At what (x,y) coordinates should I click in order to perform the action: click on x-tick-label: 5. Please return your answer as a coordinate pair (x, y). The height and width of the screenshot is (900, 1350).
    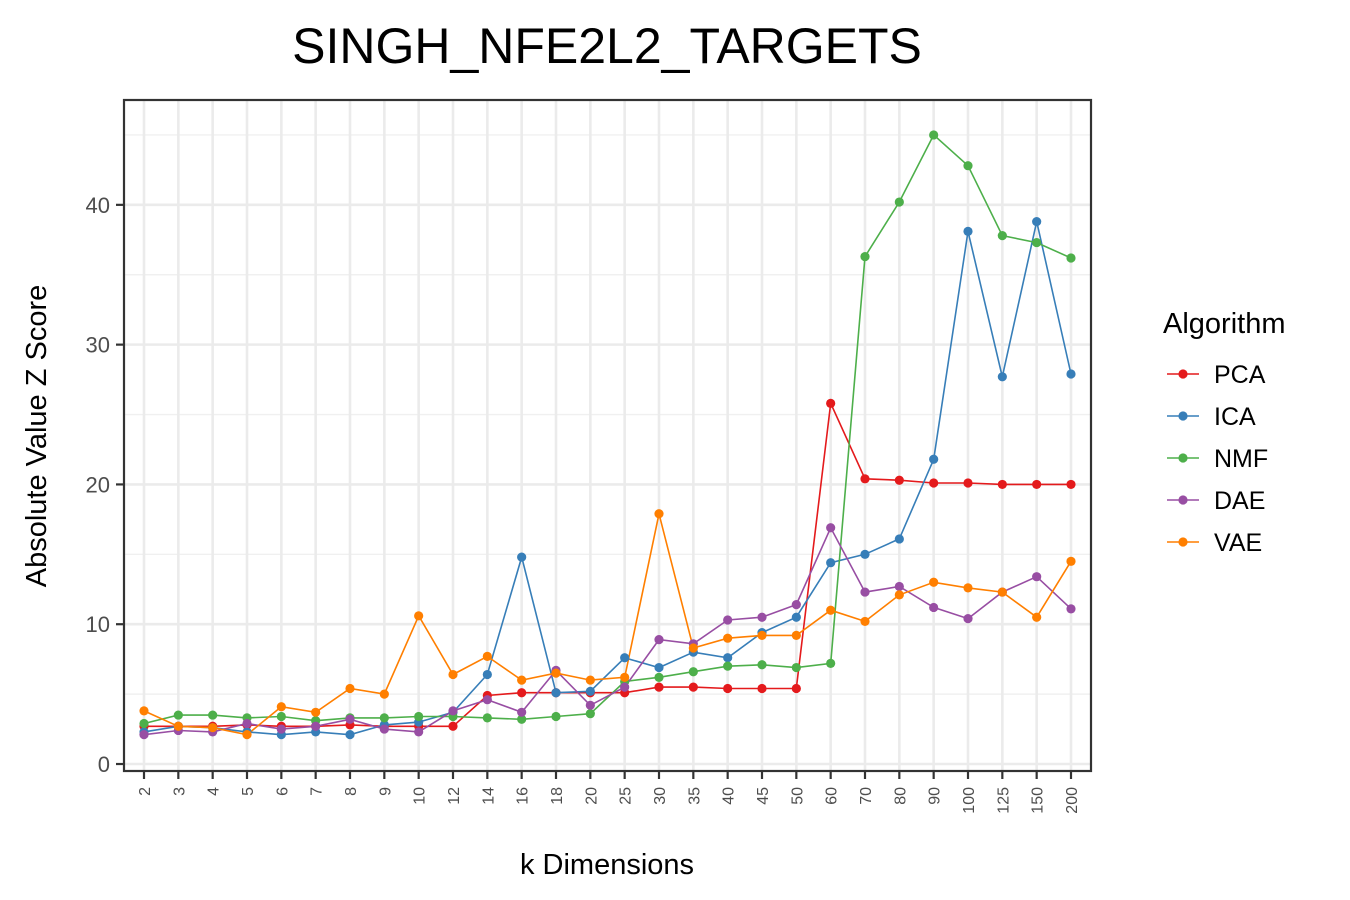
    Looking at the image, I should click on (248, 791).